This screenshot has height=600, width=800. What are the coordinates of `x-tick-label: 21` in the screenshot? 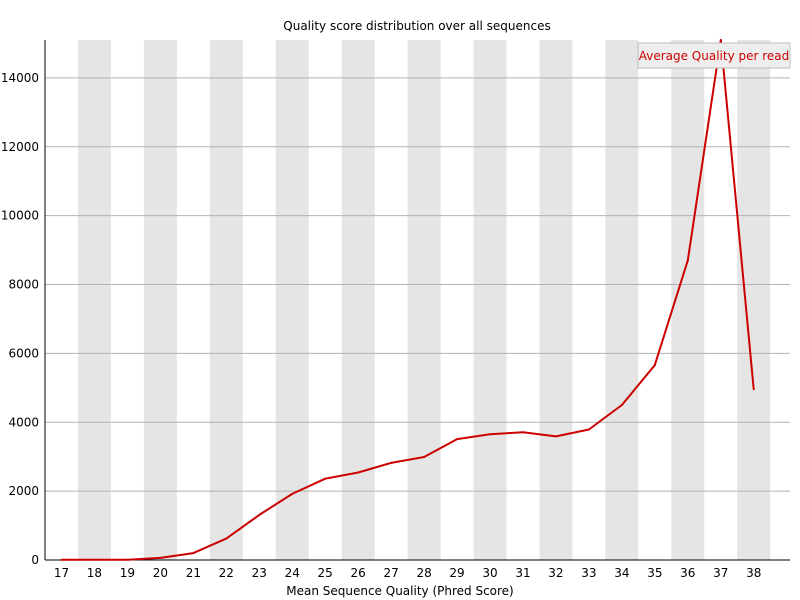 It's located at (193, 573).